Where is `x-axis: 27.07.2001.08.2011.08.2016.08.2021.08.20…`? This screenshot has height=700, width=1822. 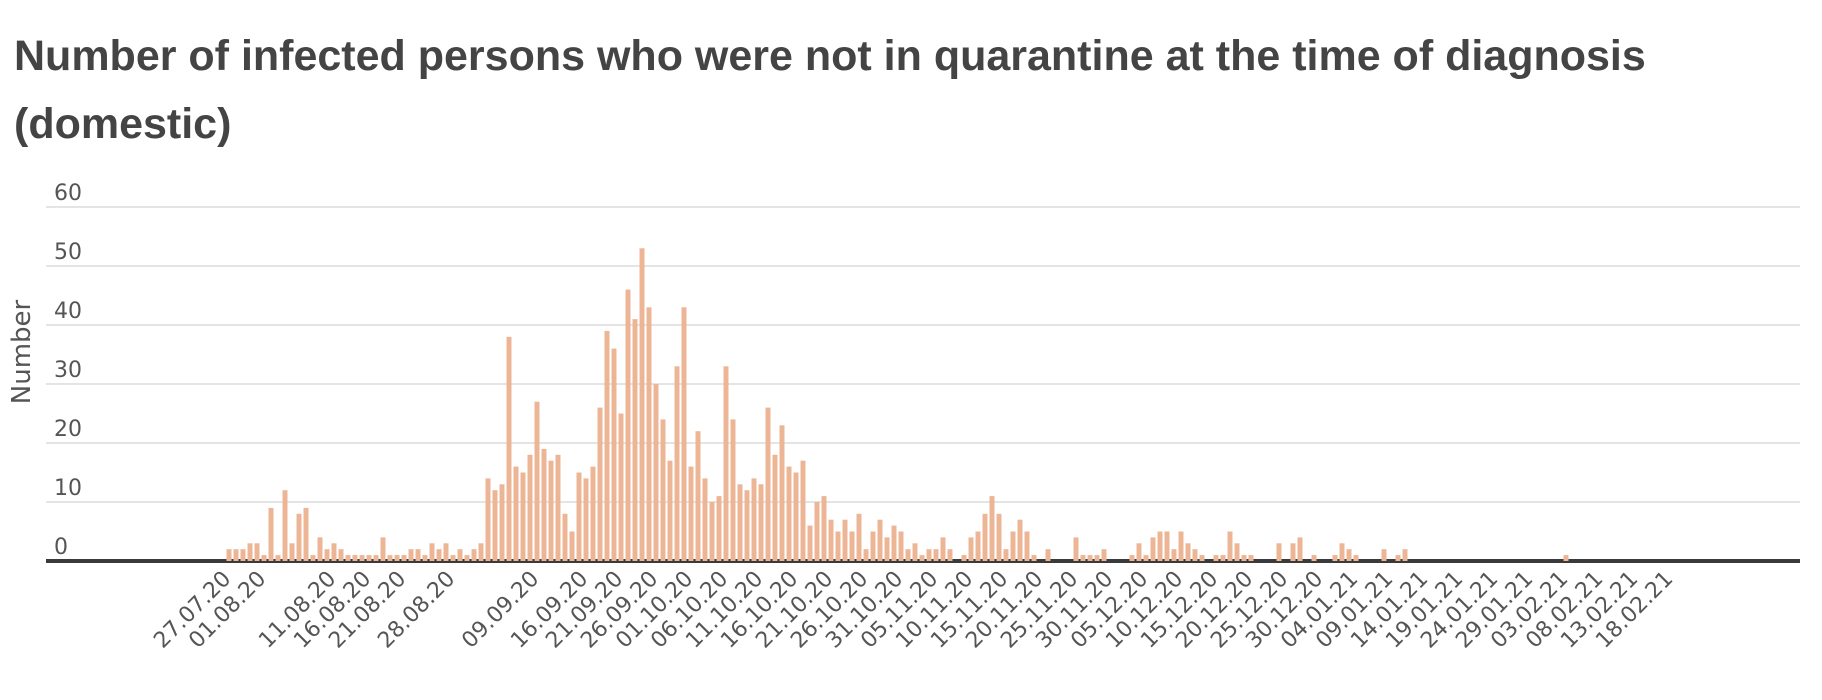 x-axis: 27.07.2001.08.2011.08.2016.08.2021.08.20… is located at coordinates (913, 610).